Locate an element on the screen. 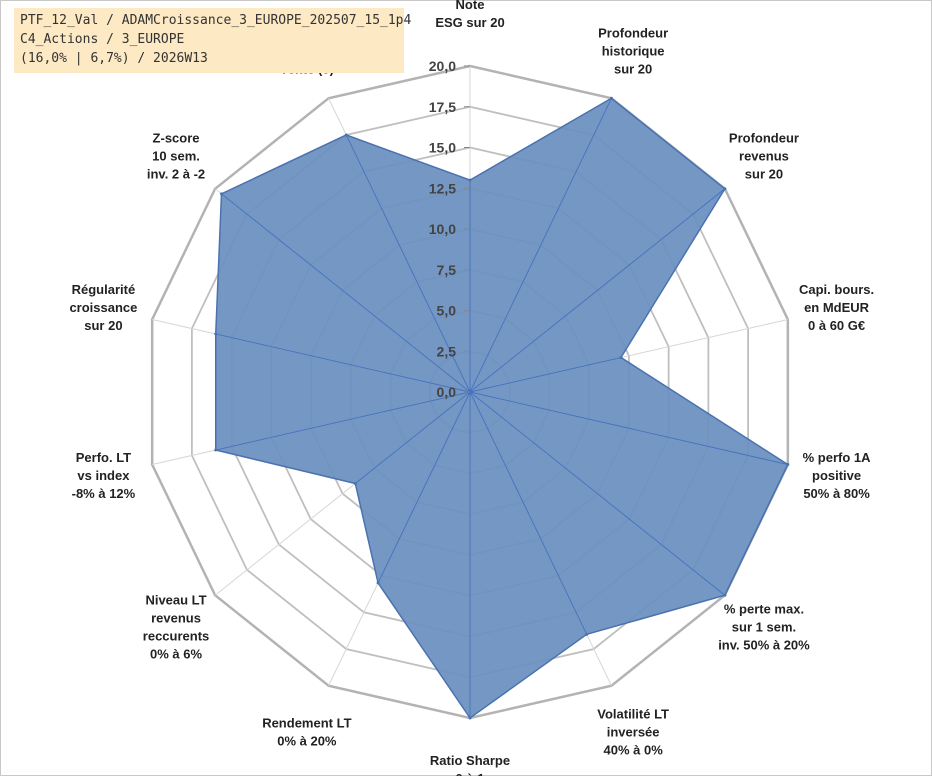 Image resolution: width=932 pixels, height=776 pixels. axis-label-line: sur 1 sem. is located at coordinates (764, 627).